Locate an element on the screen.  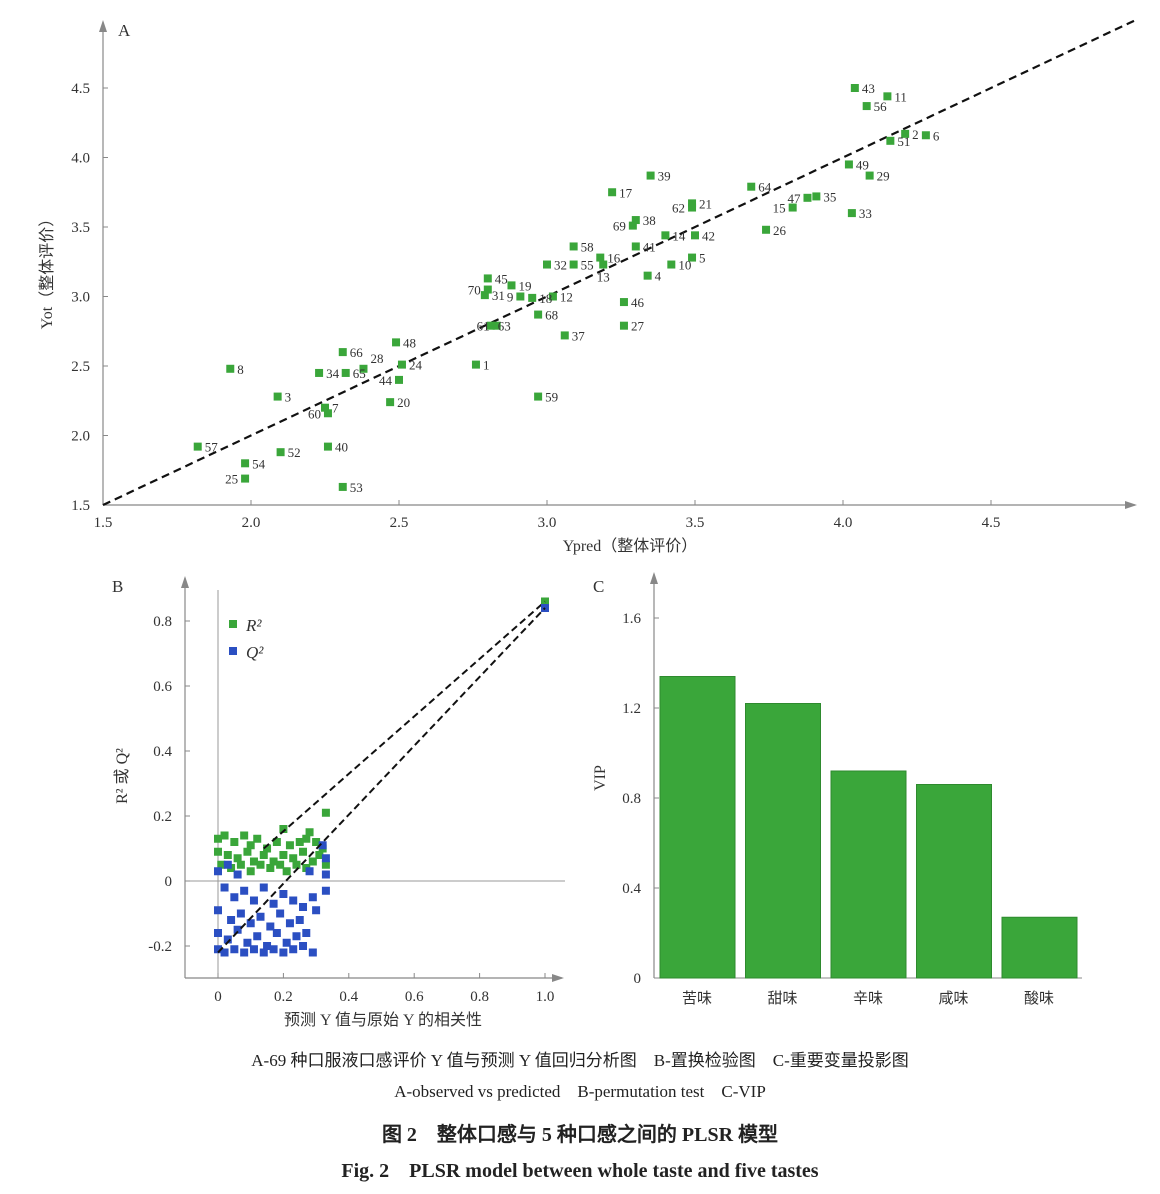
point-label-a: 18 is located at coordinates (545, 298).